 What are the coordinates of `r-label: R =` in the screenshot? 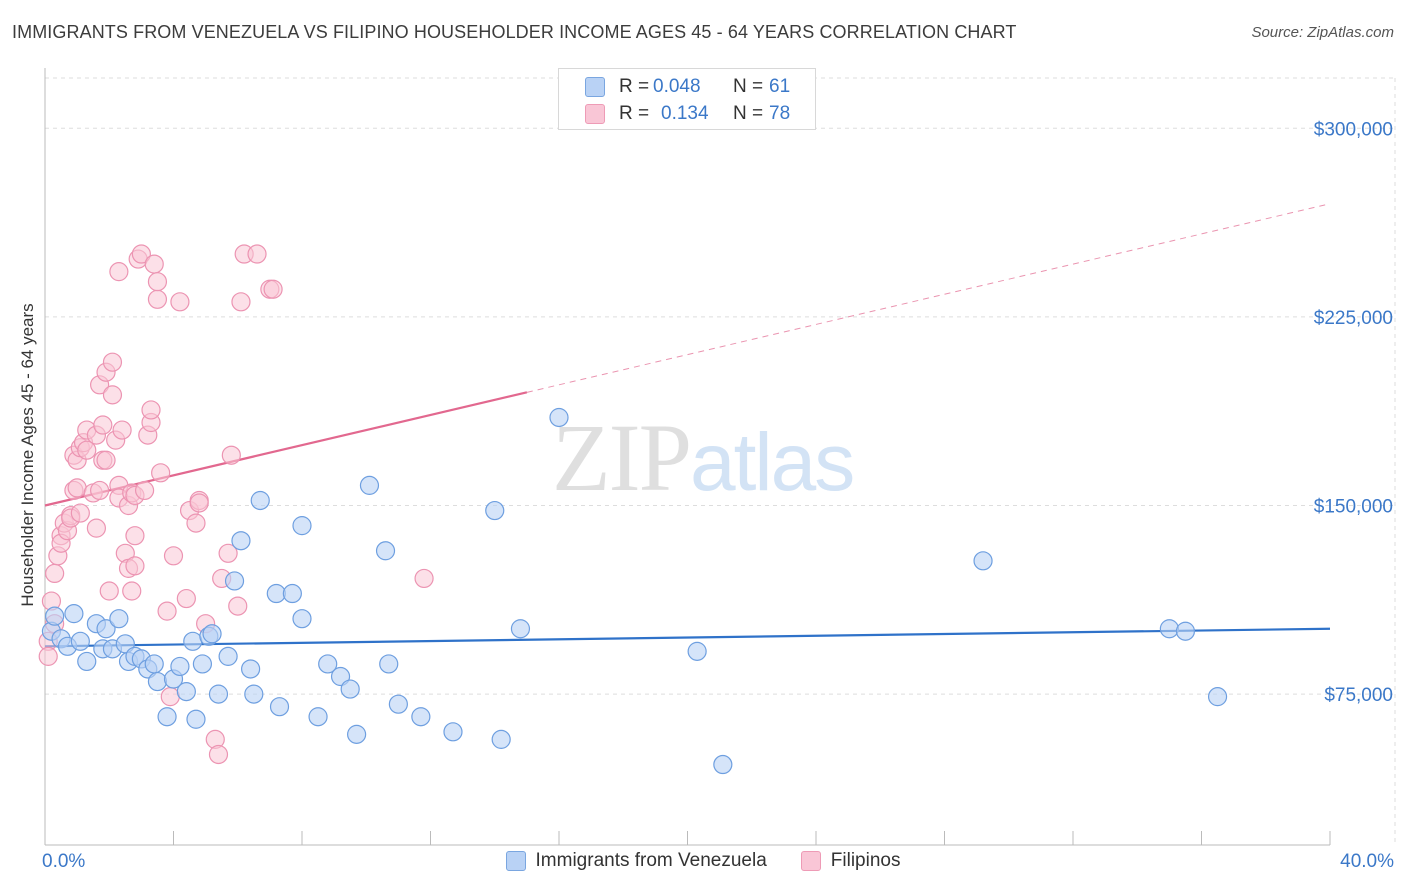 It's located at (634, 113).